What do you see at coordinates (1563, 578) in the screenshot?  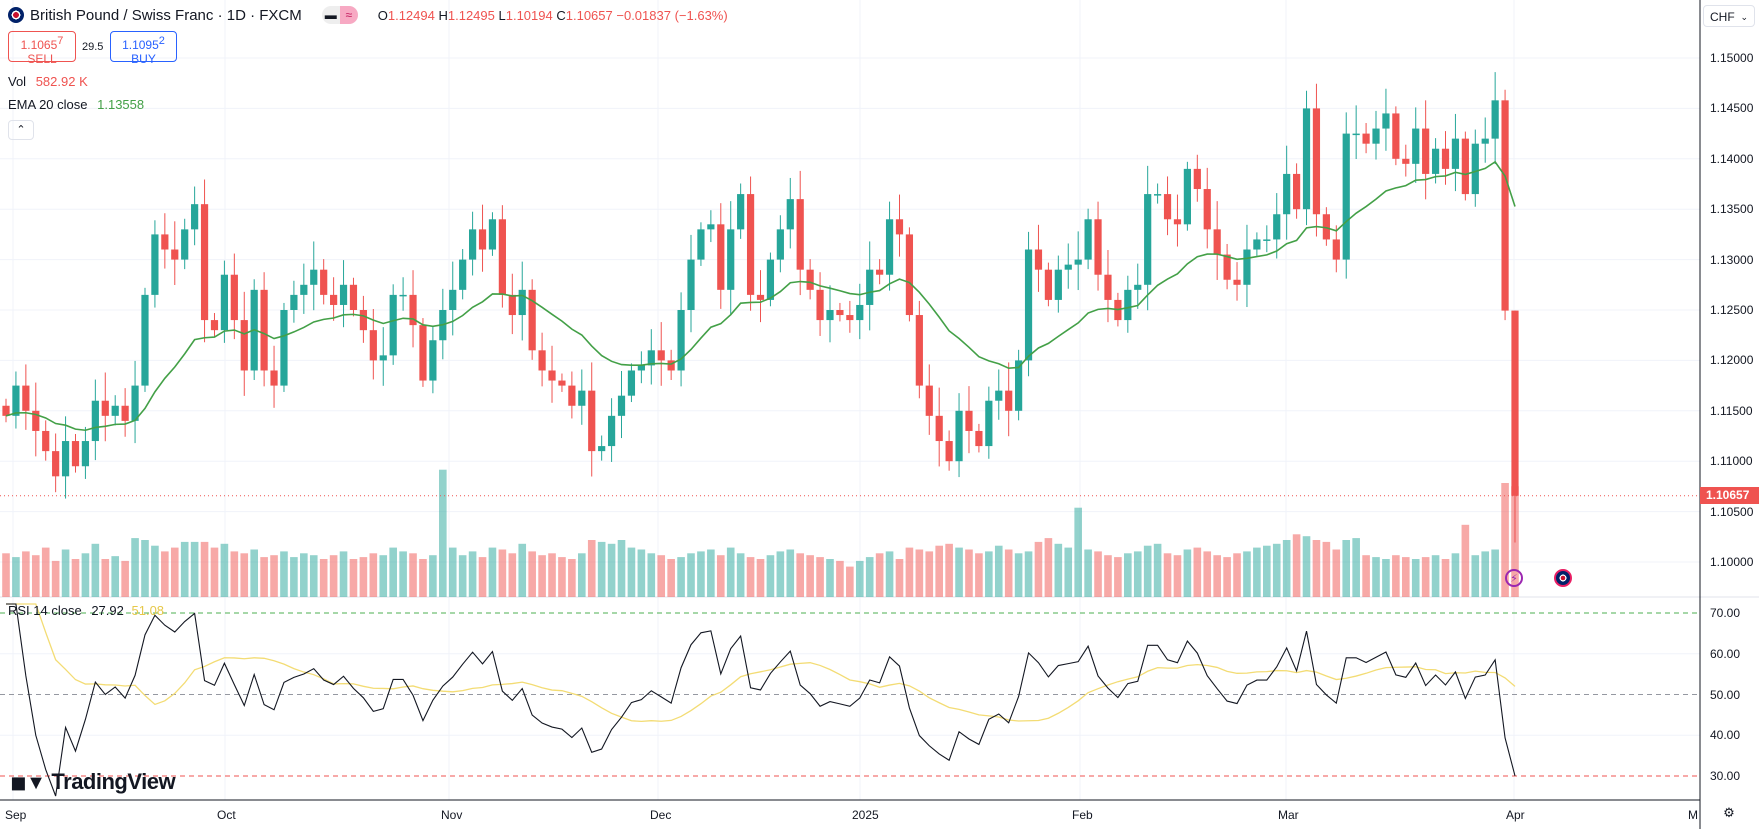 I see `uk-event-flag-icon` at bounding box center [1563, 578].